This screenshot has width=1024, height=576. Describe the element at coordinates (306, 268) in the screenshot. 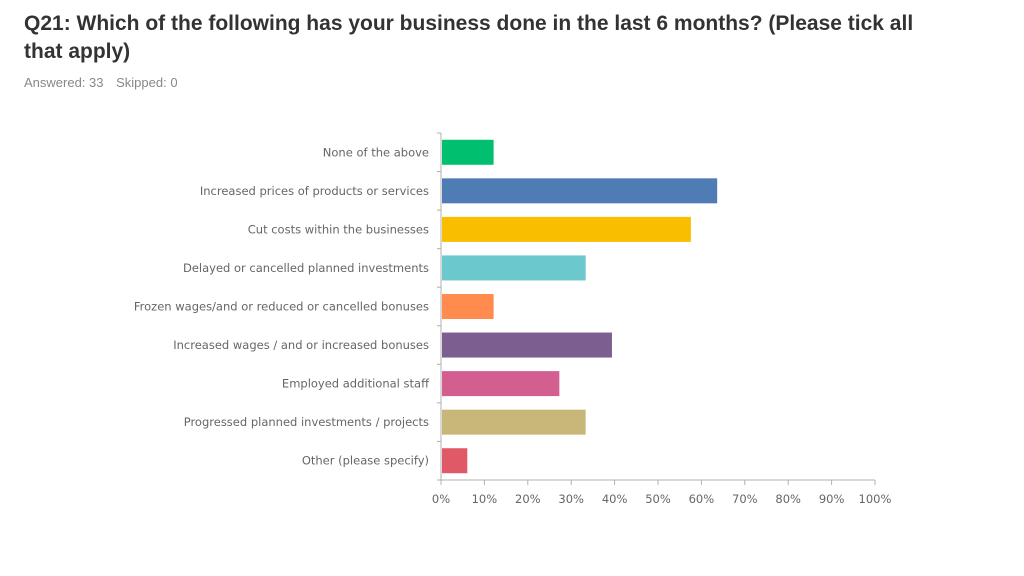

I see `category-label: Delayed or cancelled planned investments` at that location.